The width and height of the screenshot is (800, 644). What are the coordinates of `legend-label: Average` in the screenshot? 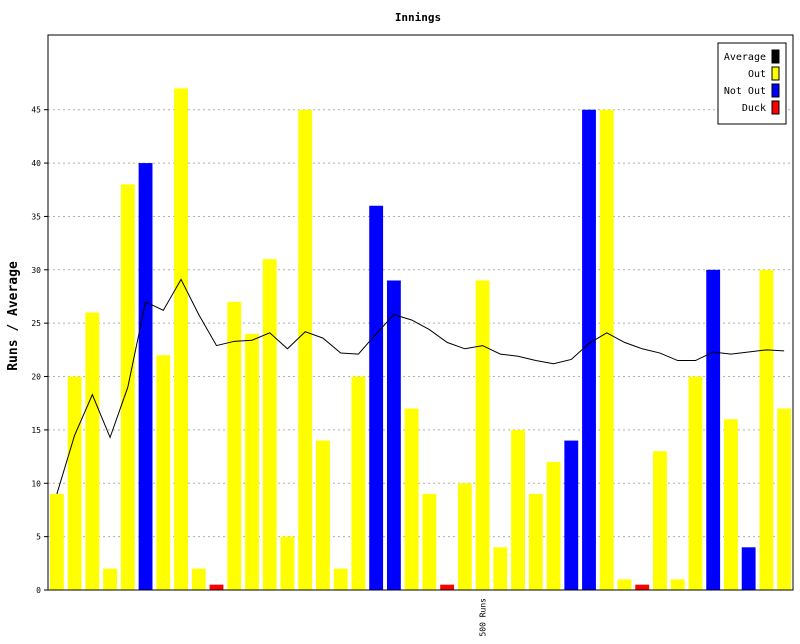 It's located at (745, 57).